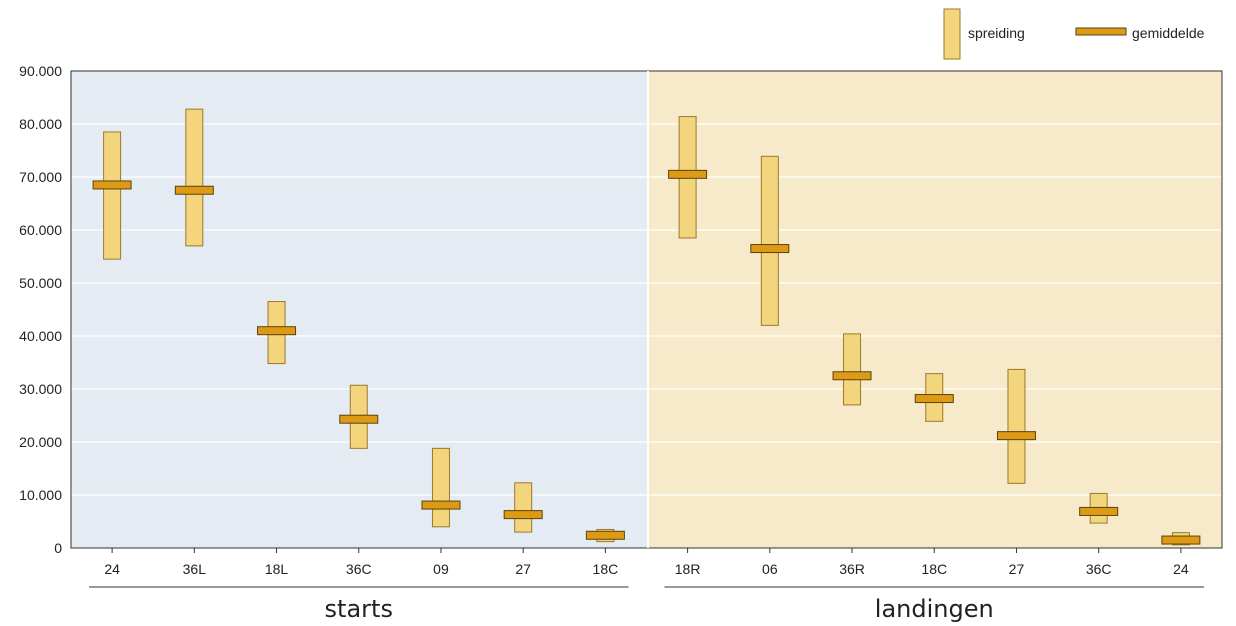 The image size is (1236, 626). Describe the element at coordinates (58, 548) in the screenshot. I see `y-tick-label: 0` at that location.